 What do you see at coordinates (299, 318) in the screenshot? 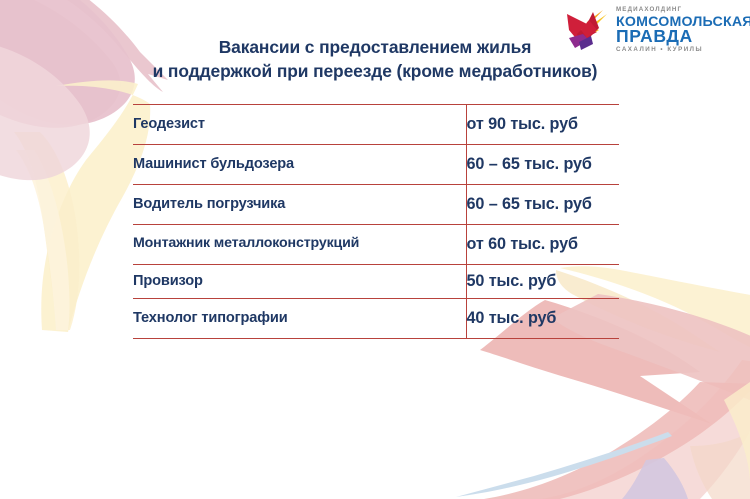
I see `job-title-cell: Технолог типографии` at bounding box center [299, 318].